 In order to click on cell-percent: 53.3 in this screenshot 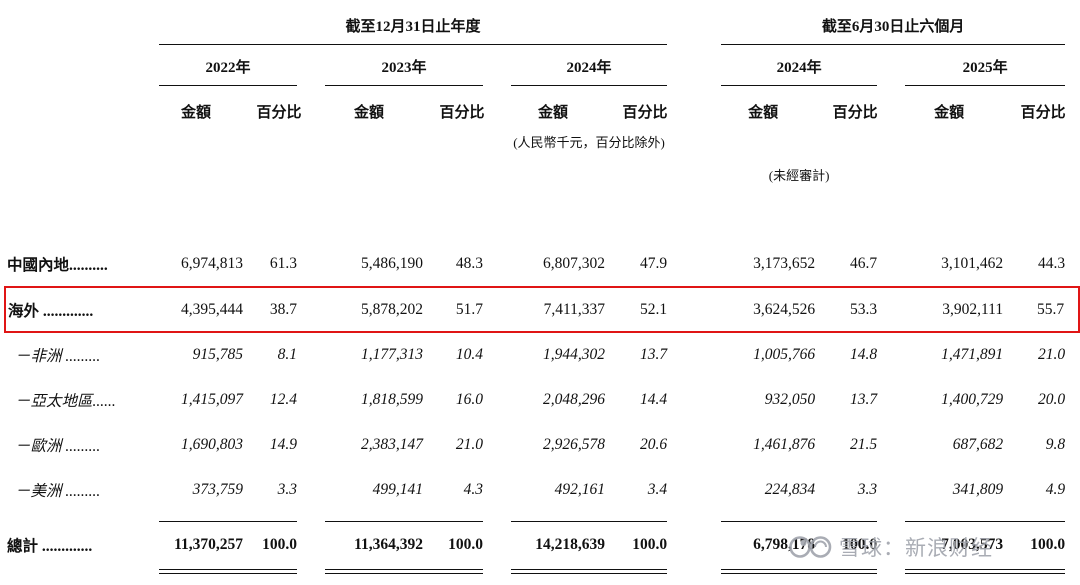, I will do `click(855, 309)`.